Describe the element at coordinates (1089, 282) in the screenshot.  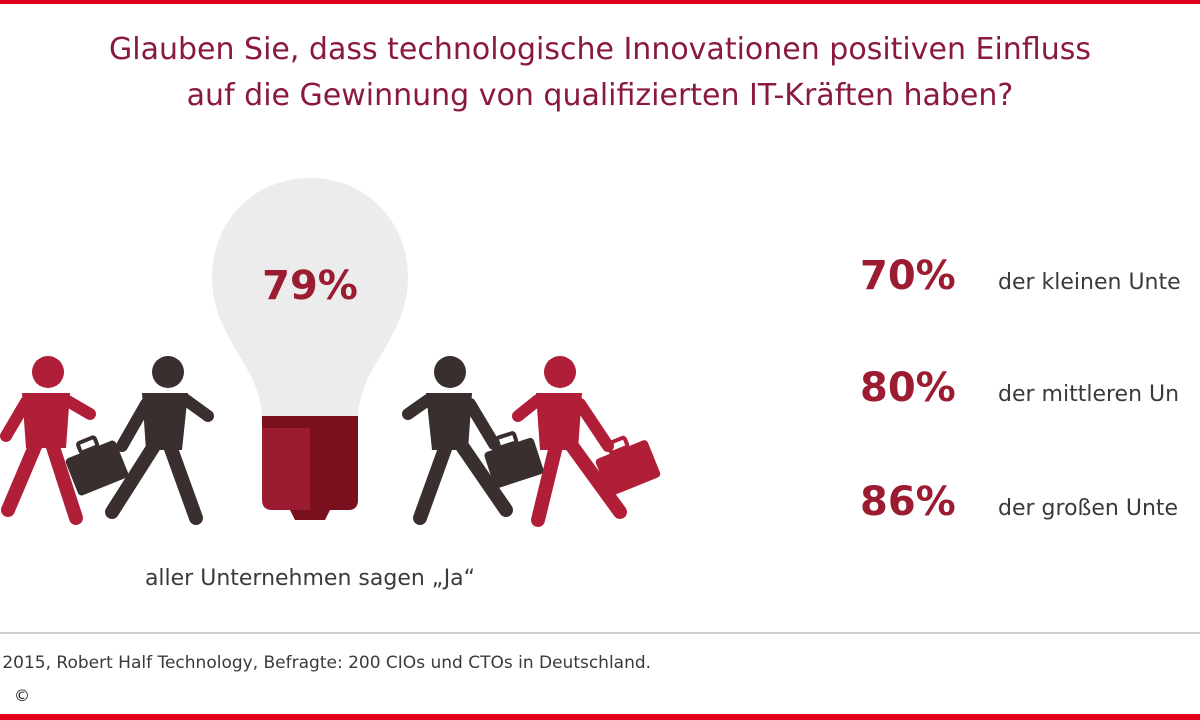
I see `stat-label: der kleinen Unte` at that location.